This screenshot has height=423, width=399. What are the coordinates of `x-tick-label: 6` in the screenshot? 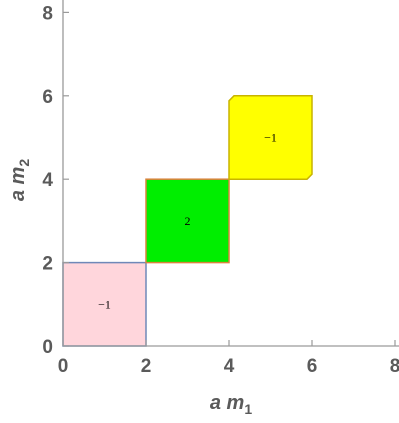 It's located at (312, 366).